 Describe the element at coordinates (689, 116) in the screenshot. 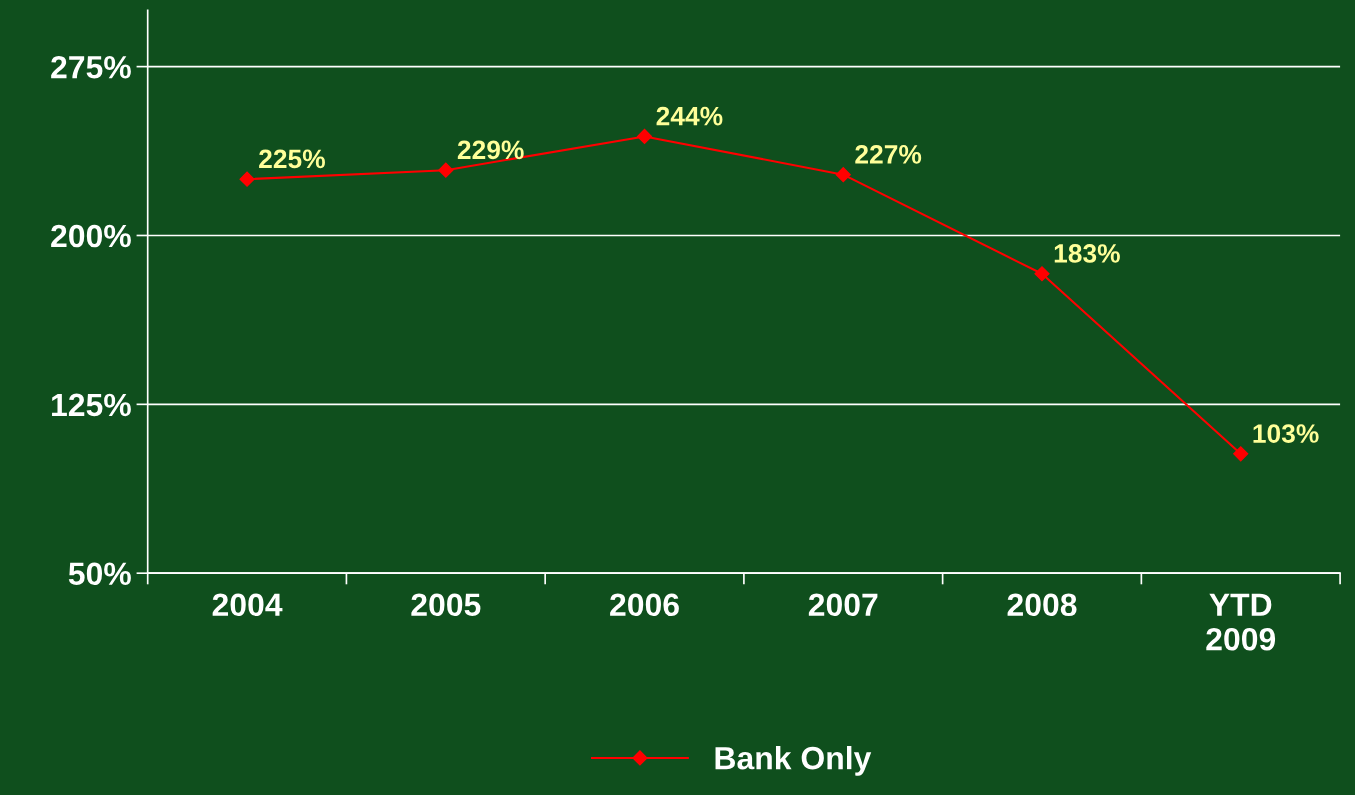

I see `data-label: 244%` at that location.